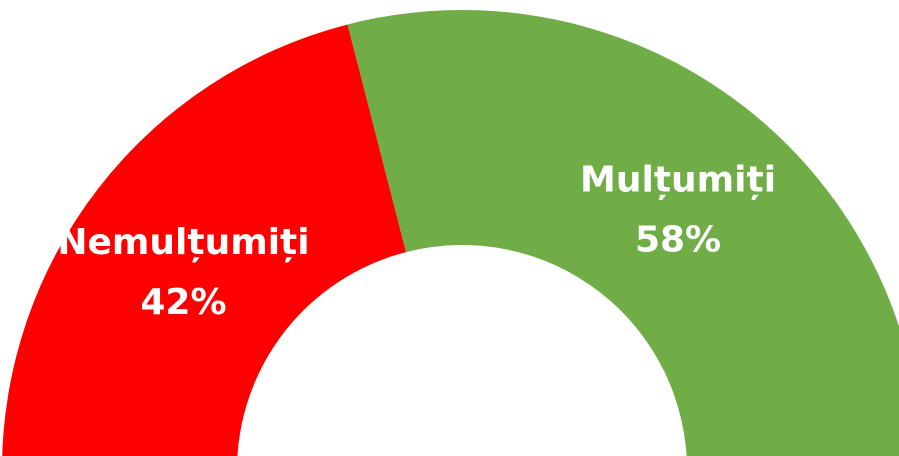  What do you see at coordinates (183, 242) in the screenshot?
I see `segment-label: Nemulțumiți` at bounding box center [183, 242].